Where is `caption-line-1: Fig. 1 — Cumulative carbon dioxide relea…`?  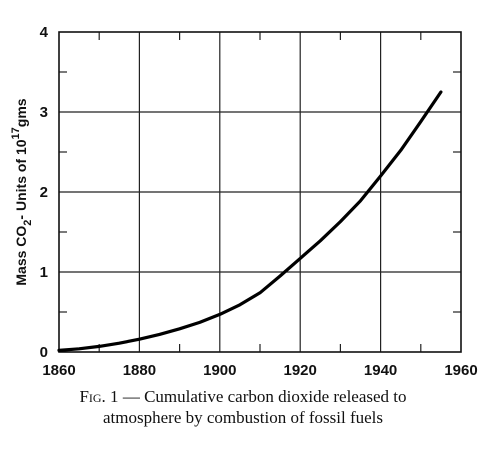 caption-line-1: Fig. 1 — Cumulative carbon dioxide relea… is located at coordinates (243, 396).